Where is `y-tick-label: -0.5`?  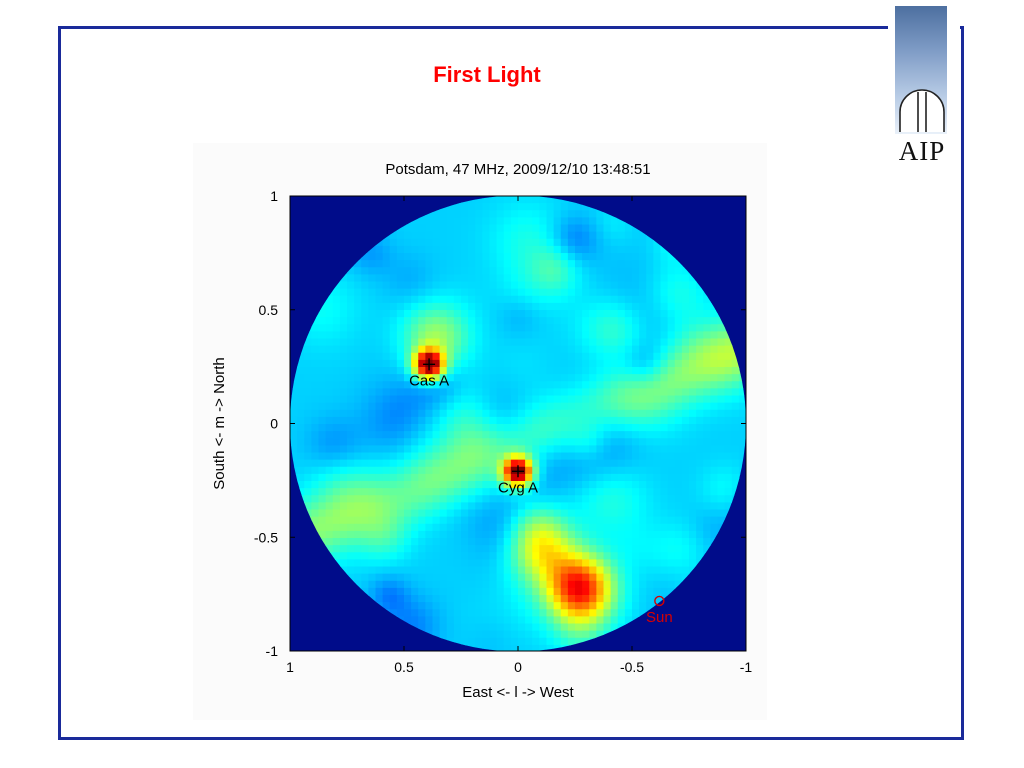
y-tick-label: -0.5 is located at coordinates (266, 537).